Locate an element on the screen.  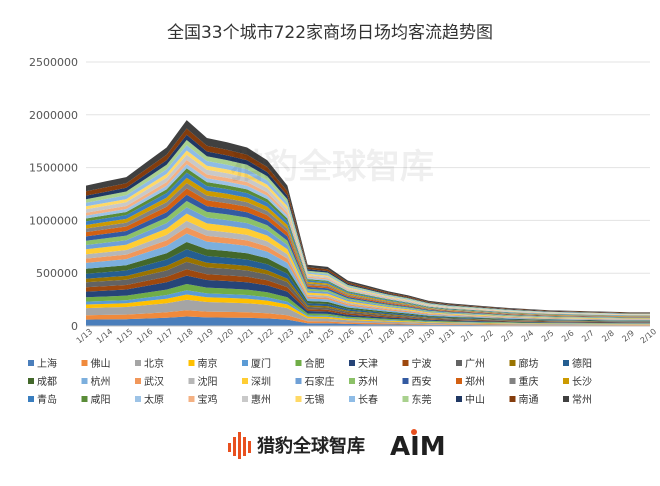
legend-label: 武汉 is located at coordinates (154, 381).